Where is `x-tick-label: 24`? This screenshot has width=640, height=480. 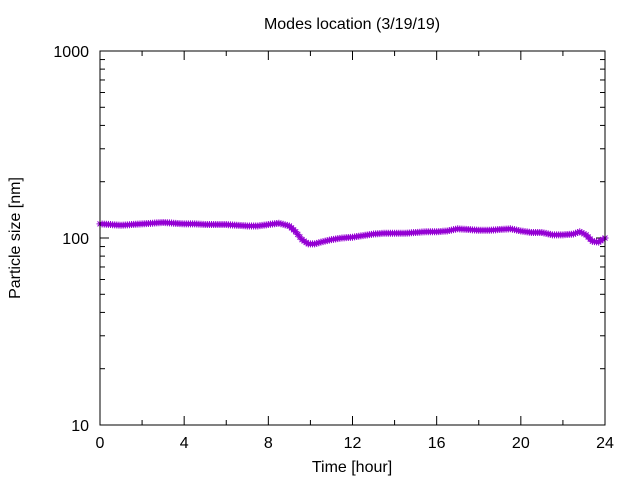
x-tick-label: 24 is located at coordinates (605, 443).